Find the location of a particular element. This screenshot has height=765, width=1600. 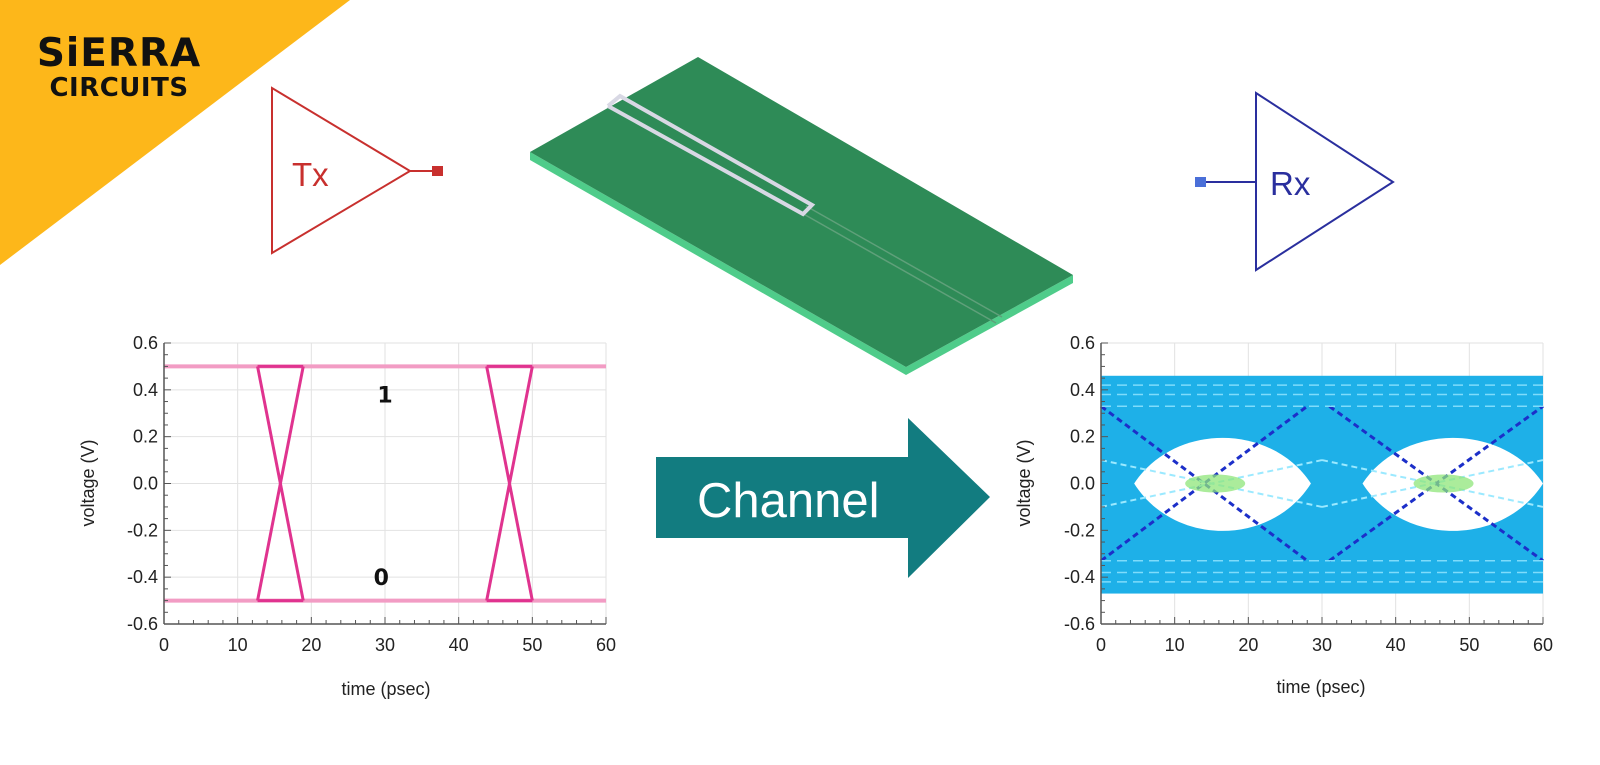

receiver-symbol: Rx is located at coordinates (1295, 181).